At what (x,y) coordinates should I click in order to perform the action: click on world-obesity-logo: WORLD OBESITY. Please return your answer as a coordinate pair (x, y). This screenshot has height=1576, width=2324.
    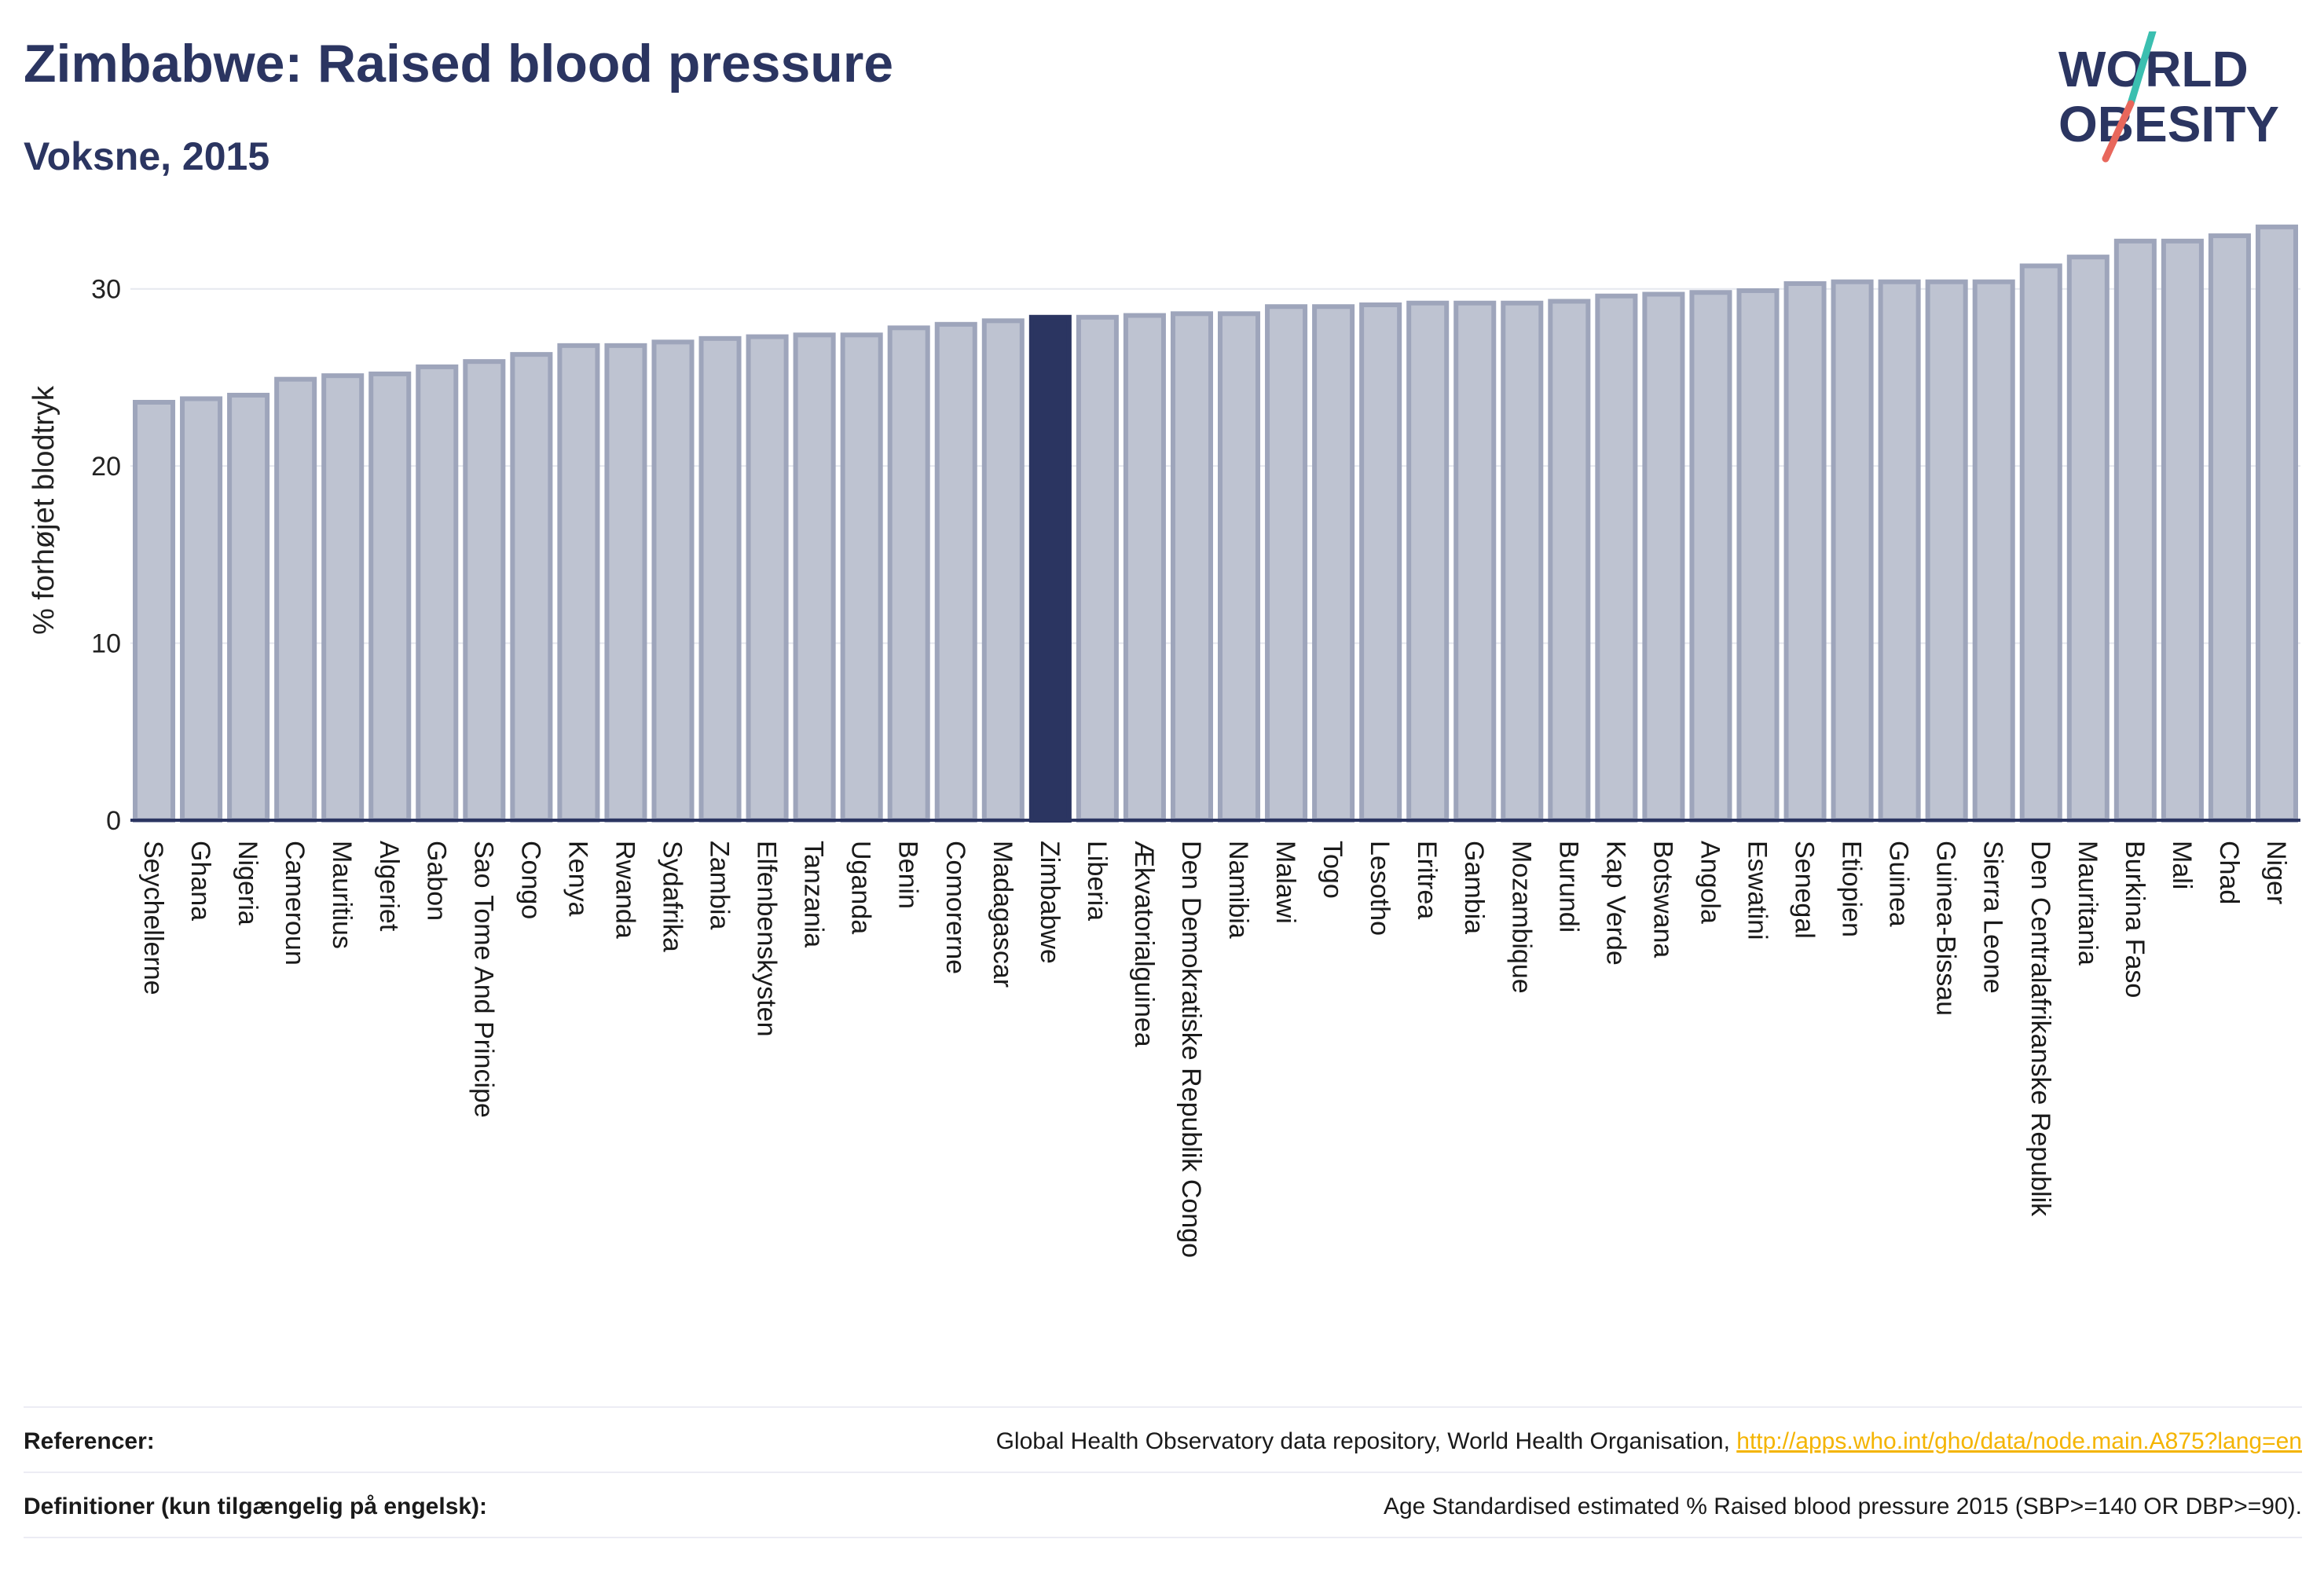
    Looking at the image, I should click on (2168, 97).